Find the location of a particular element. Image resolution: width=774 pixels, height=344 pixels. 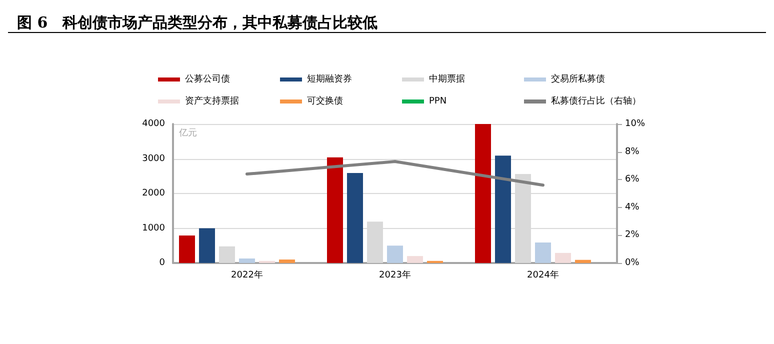

legend-label: 资产支持票据 is located at coordinates (212, 101).